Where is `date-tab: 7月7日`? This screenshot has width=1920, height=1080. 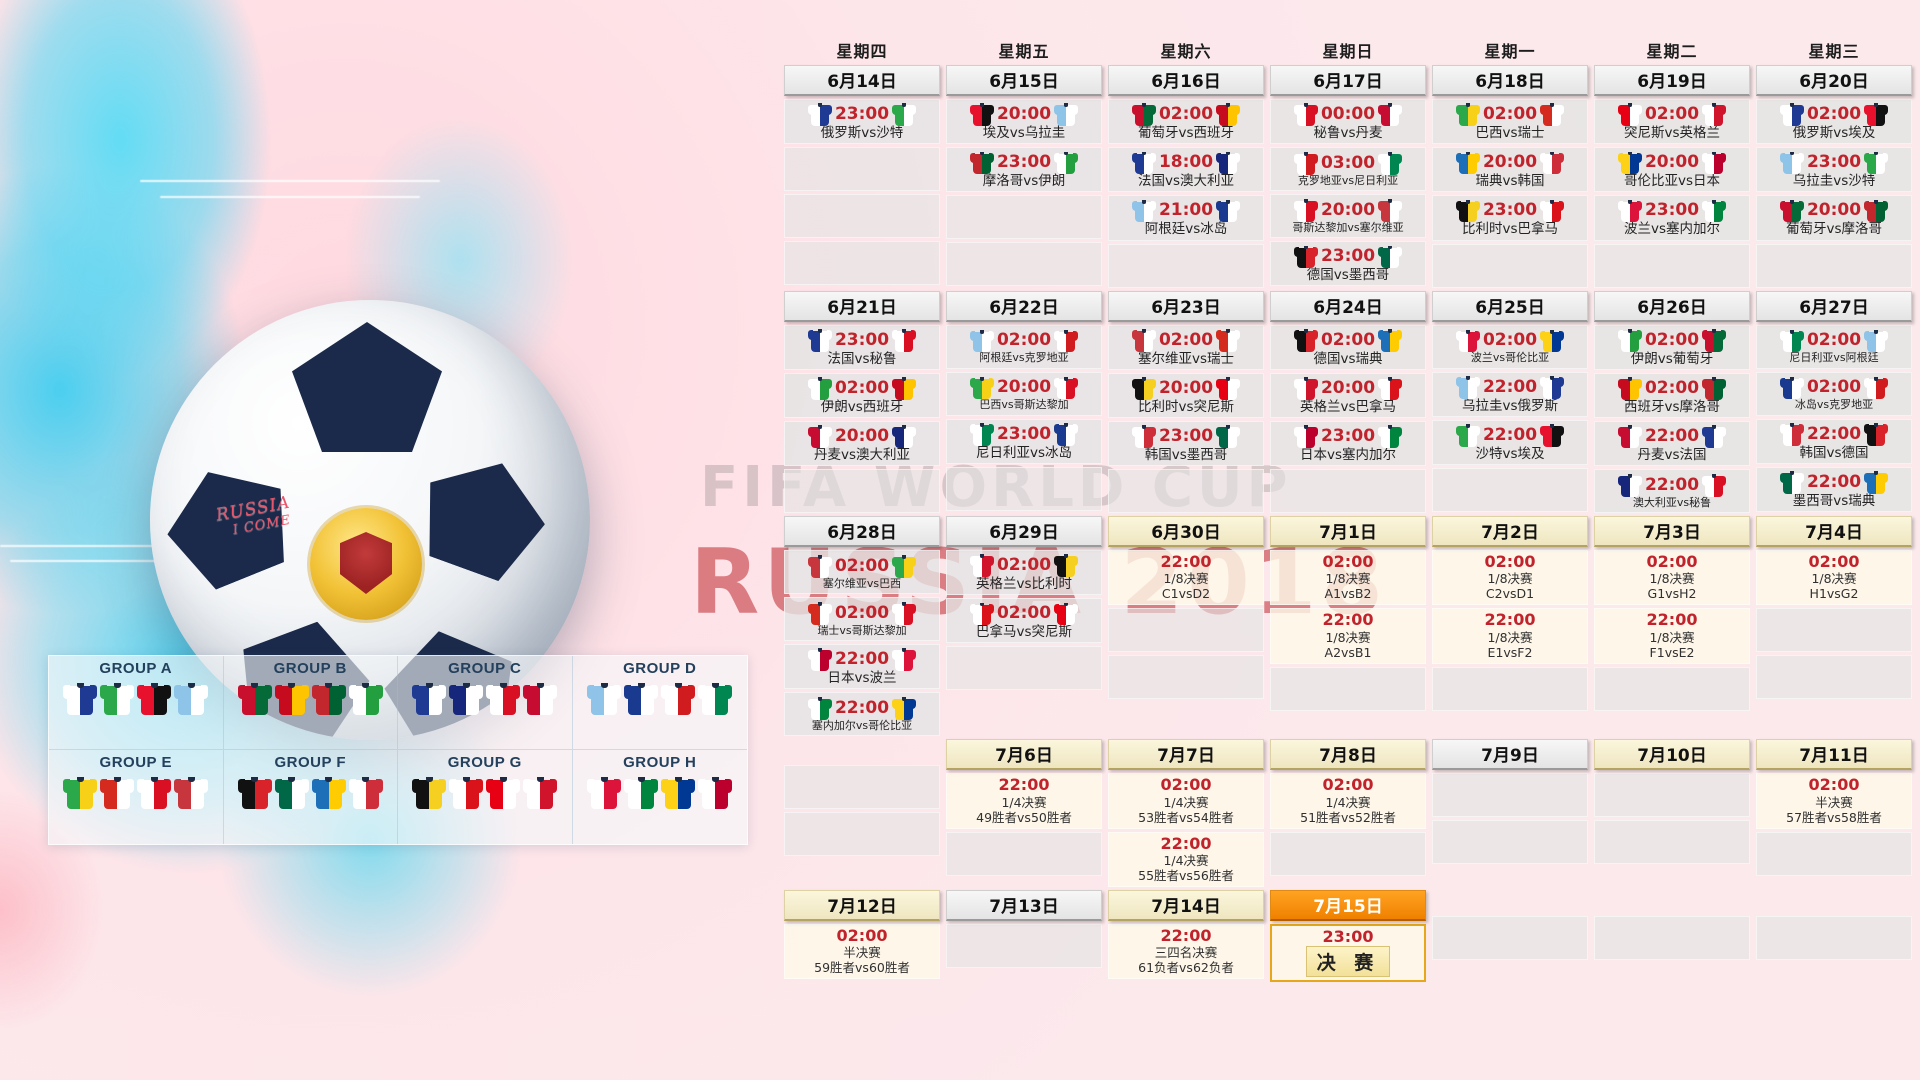
date-tab: 7月7日 is located at coordinates (1186, 755).